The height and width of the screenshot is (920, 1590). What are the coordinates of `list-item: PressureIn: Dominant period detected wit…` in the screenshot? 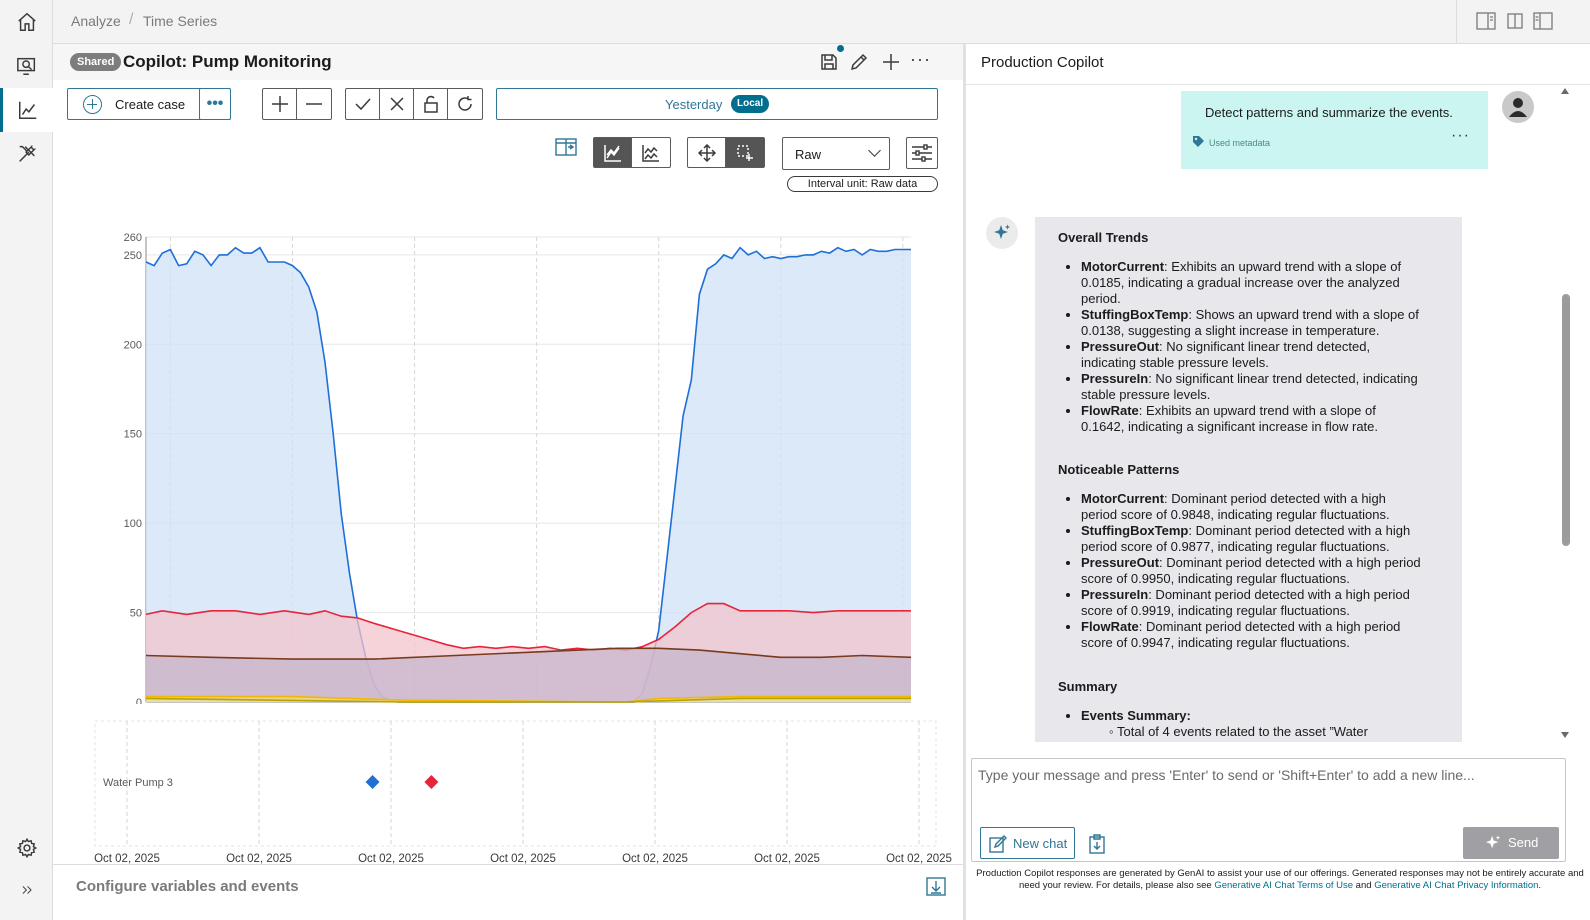 It's located at (1251, 603).